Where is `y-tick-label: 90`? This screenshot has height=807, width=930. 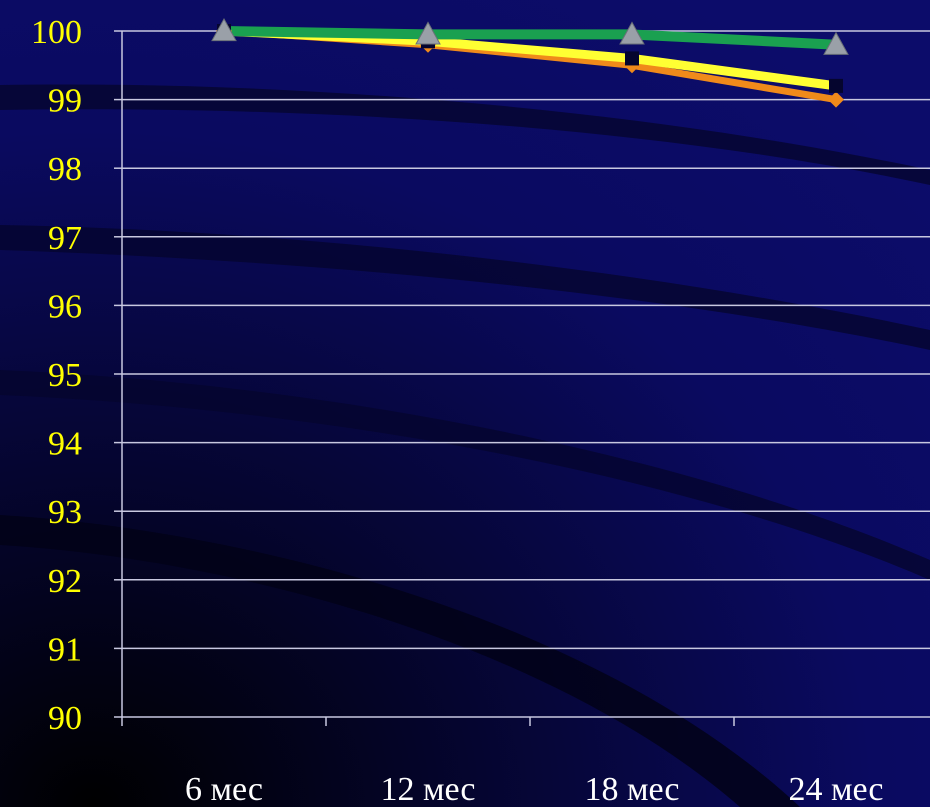
y-tick-label: 90 is located at coordinates (65, 718).